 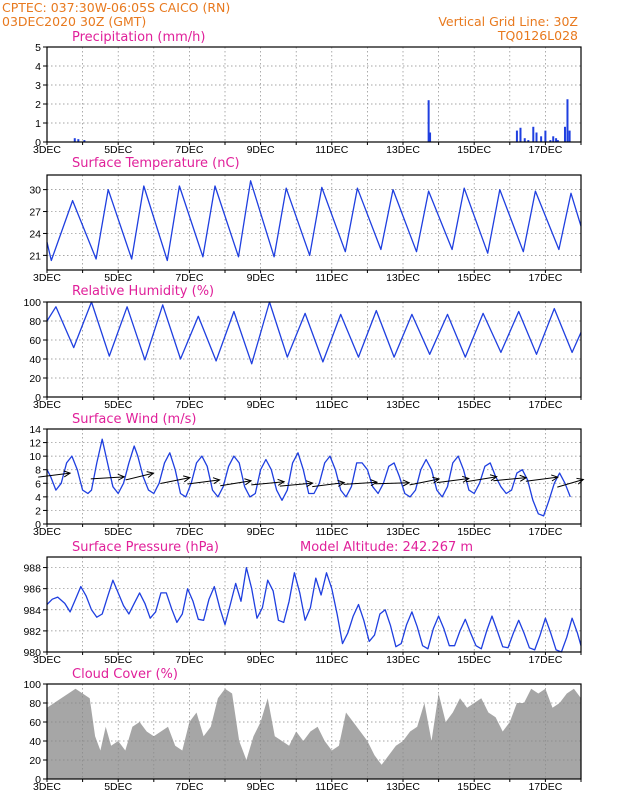 What do you see at coordinates (308, 477) in the screenshot?
I see `wind-series-line` at bounding box center [308, 477].